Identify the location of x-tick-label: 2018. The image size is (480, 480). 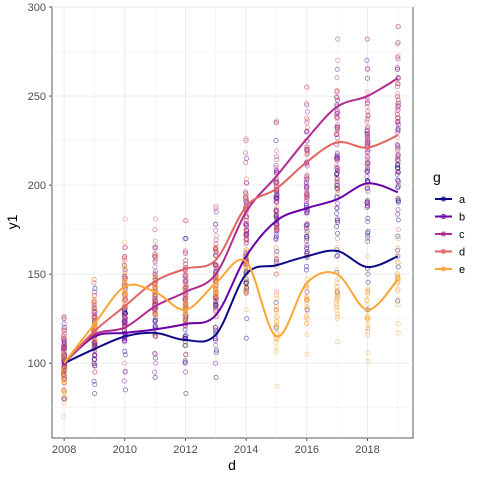
(367, 450).